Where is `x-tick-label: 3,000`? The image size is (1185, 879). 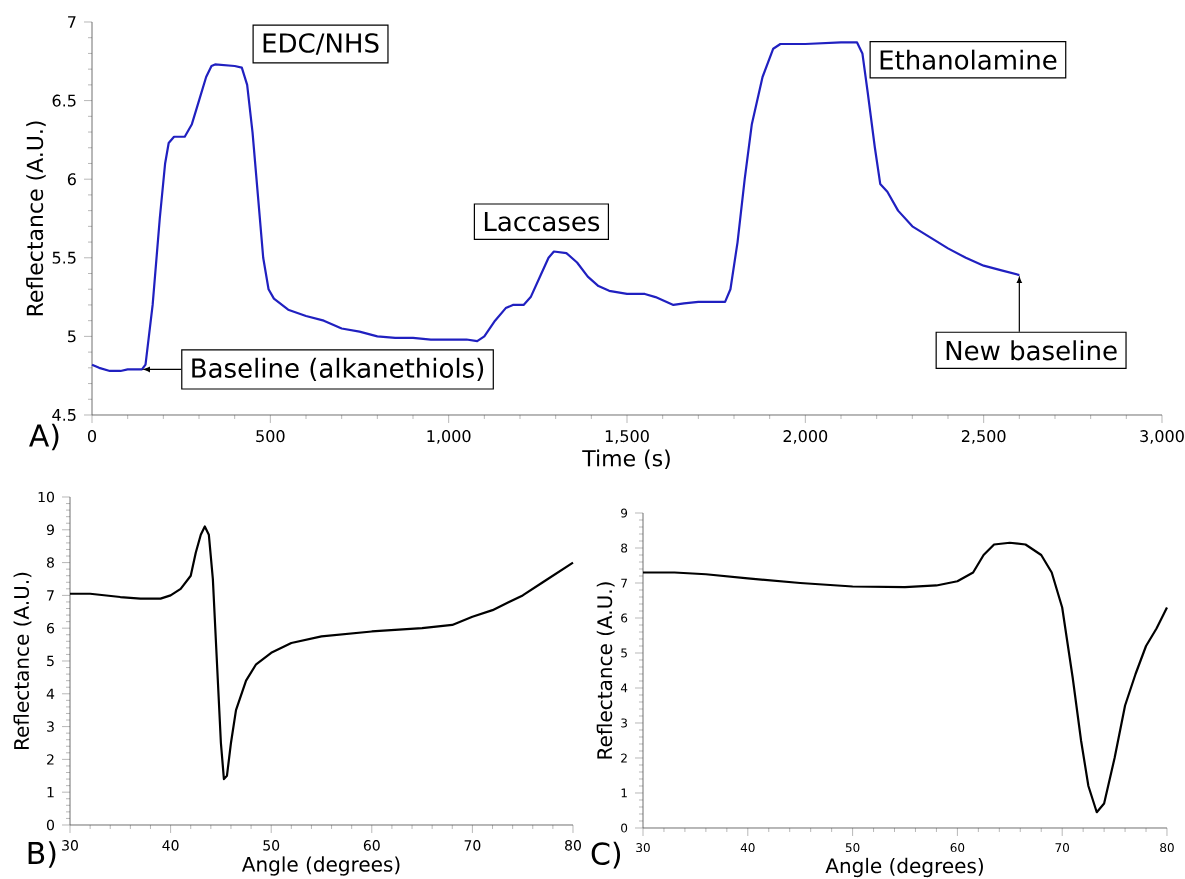 x-tick-label: 3,000 is located at coordinates (1162, 437).